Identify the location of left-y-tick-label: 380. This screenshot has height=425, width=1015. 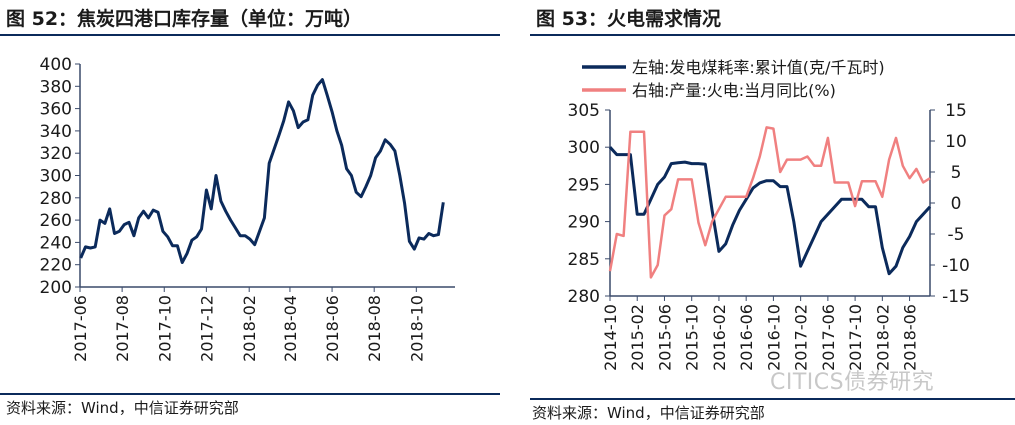
(56, 87).